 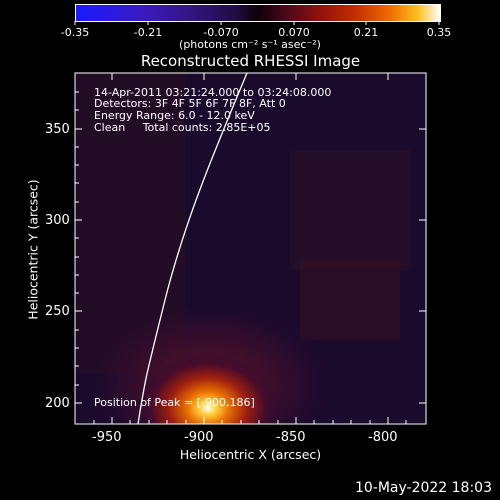 I want to click on colorbar-tick-label: -0.070, so click(x=221, y=32).